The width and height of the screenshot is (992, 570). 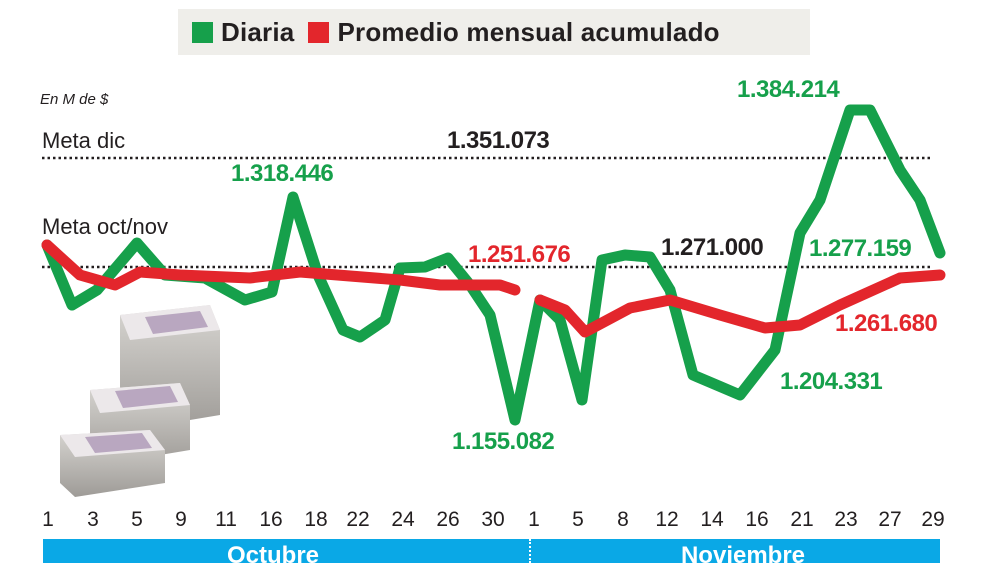 What do you see at coordinates (530, 551) in the screenshot?
I see `month-divider` at bounding box center [530, 551].